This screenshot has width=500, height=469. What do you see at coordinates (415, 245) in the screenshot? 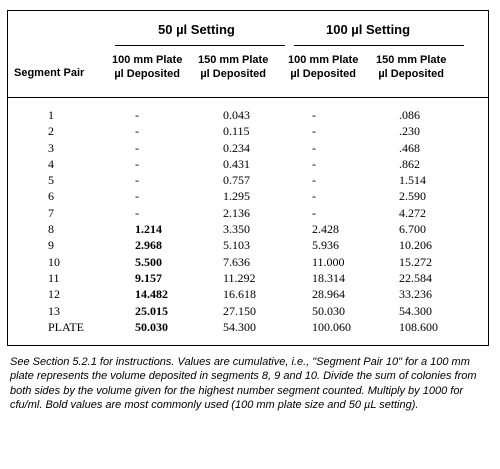
I see `table-cell: 10.206` at bounding box center [415, 245].